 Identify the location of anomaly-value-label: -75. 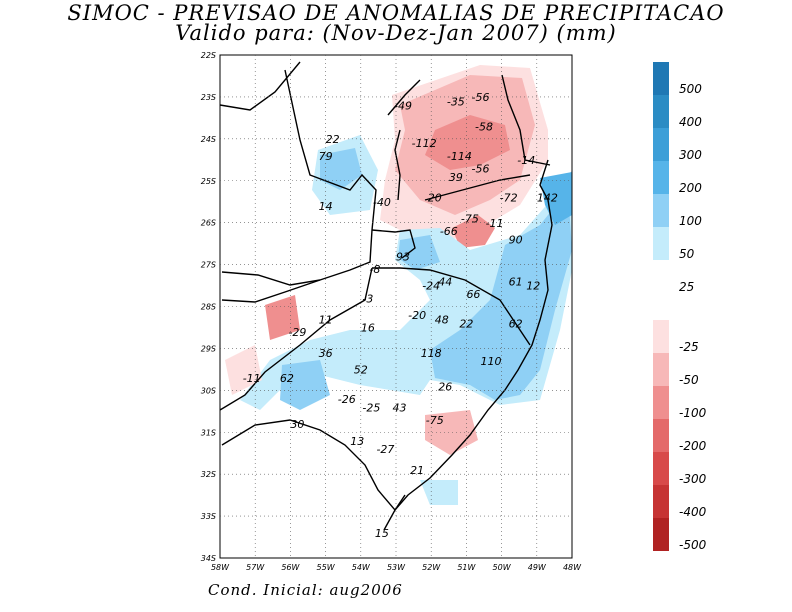
(435, 420).